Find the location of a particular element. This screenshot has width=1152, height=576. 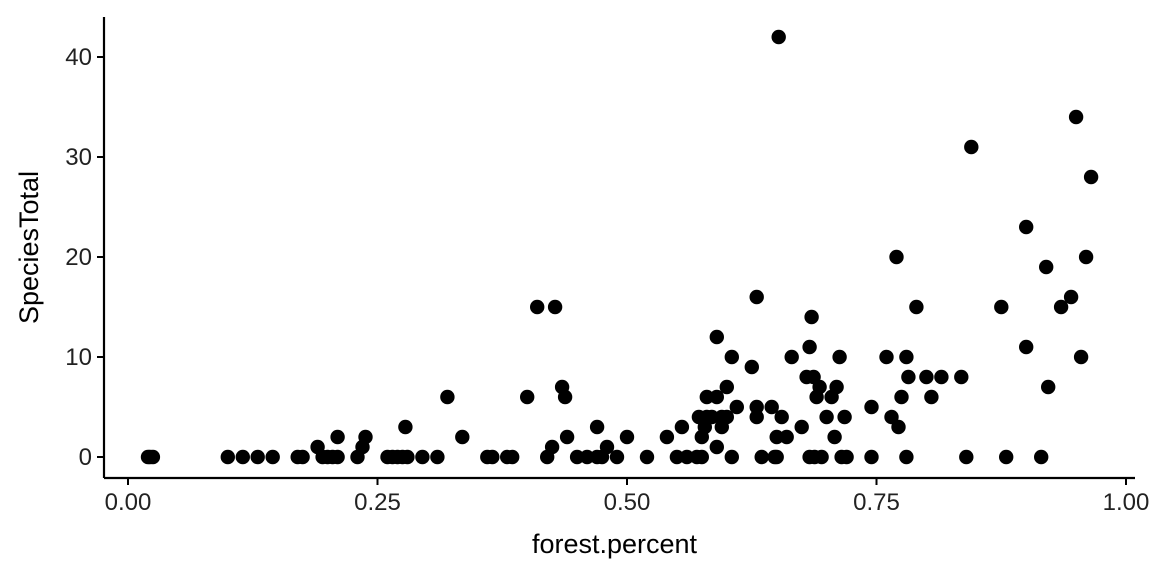

y-axis-title: SpeciesTotal is located at coordinates (29, 247).